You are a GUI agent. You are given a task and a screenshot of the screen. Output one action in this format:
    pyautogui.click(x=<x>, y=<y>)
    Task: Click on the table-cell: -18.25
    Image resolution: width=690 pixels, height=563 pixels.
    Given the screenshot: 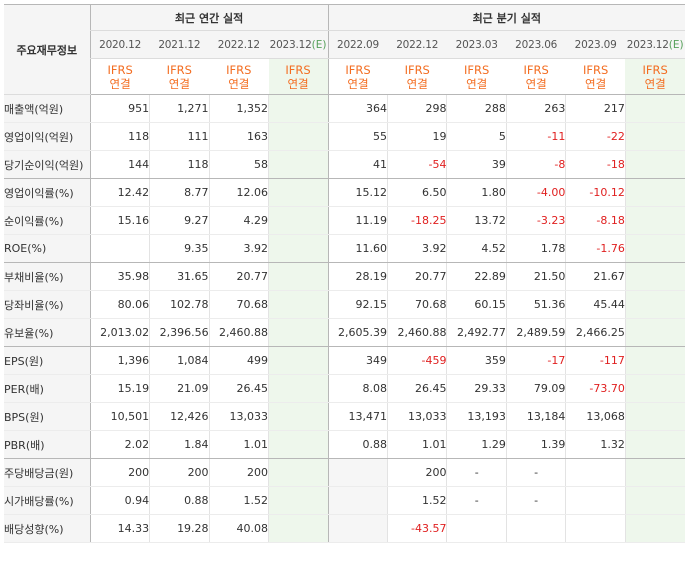 What is the action you would take?
    pyautogui.click(x=416, y=220)
    